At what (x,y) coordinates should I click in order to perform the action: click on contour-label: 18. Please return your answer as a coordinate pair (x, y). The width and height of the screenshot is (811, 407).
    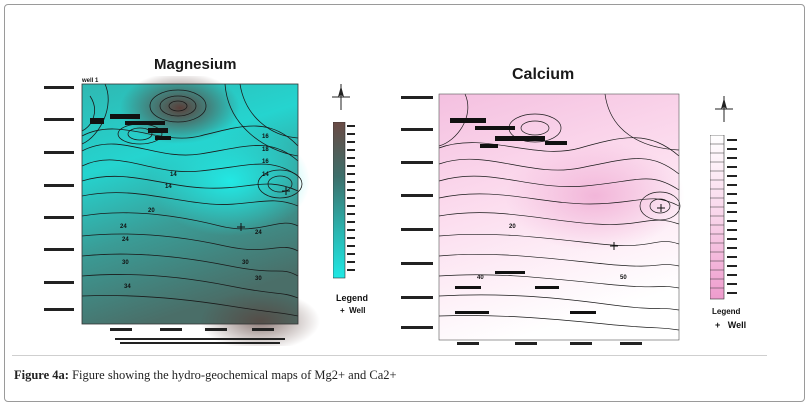
    Looking at the image, I should click on (265, 150).